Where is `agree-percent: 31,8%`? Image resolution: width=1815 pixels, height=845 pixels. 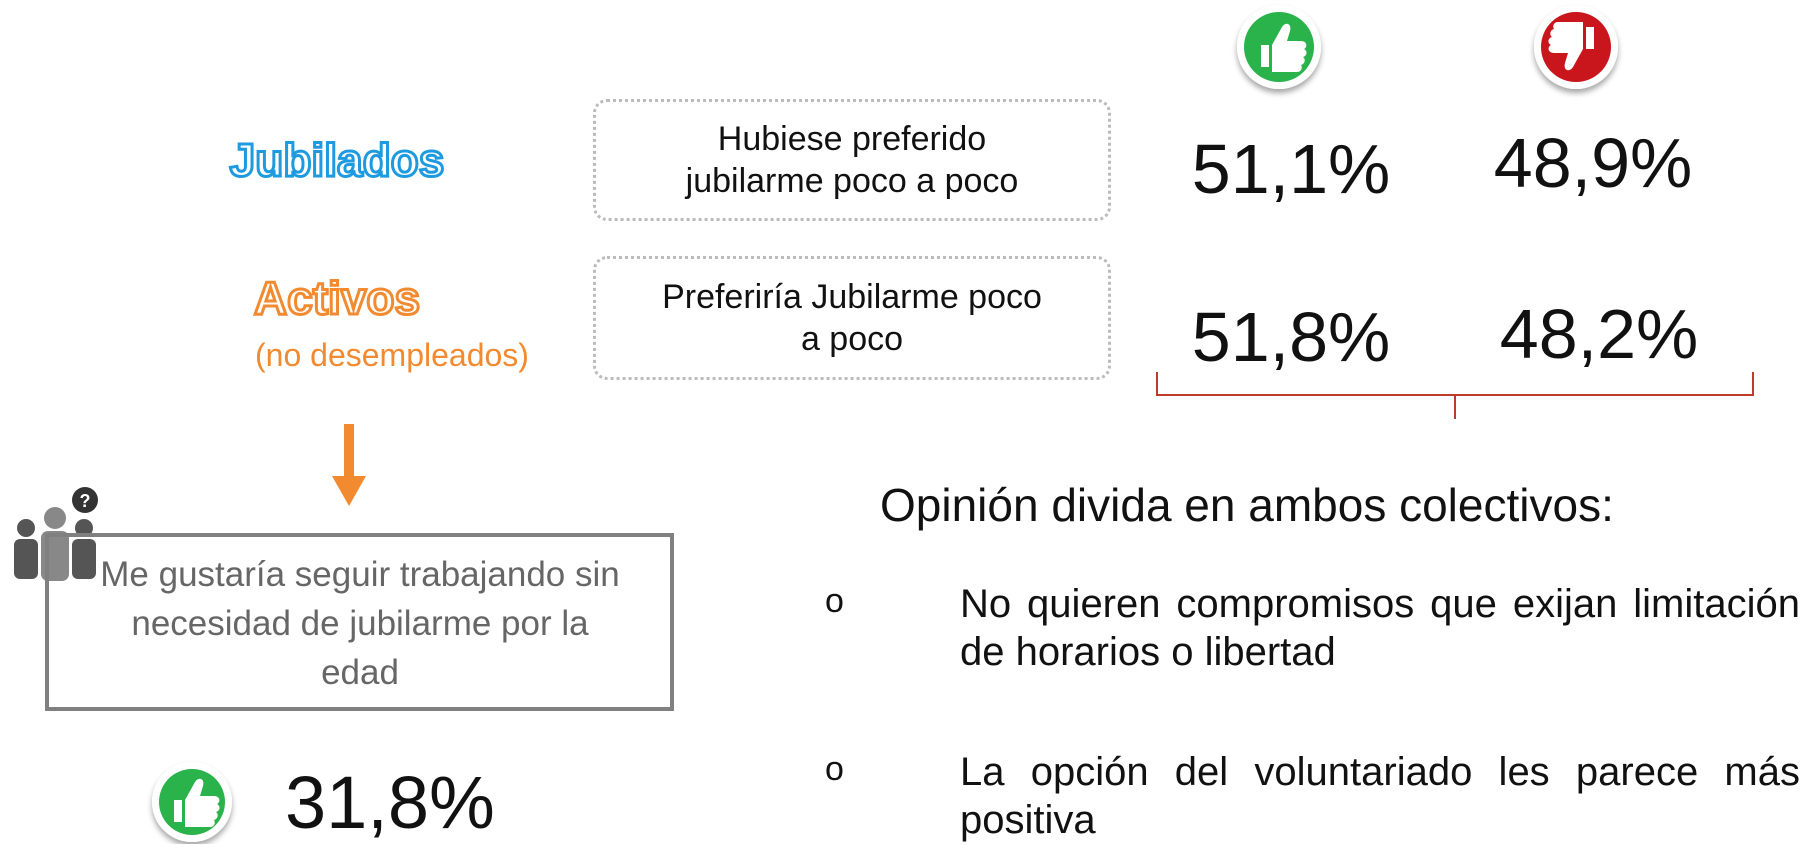
agree-percent: 31,8% is located at coordinates (390, 802).